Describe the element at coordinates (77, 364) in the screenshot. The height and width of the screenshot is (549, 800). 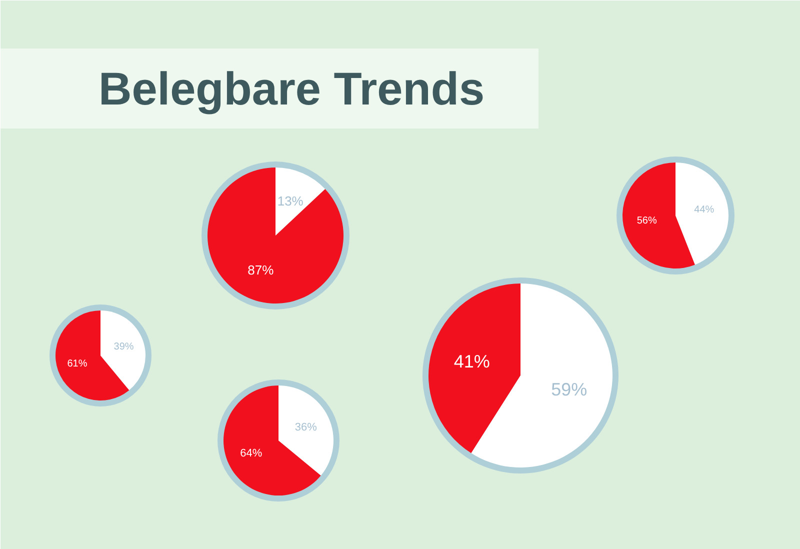
I see `data-label: 61%` at that location.